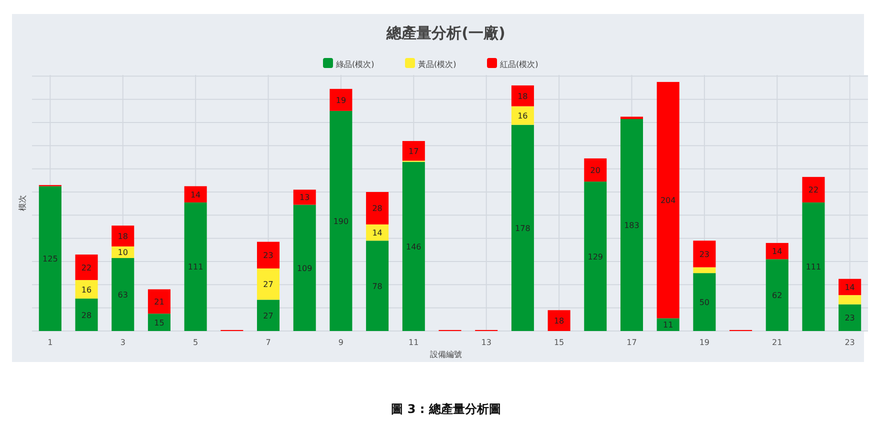 The image size is (892, 428). I want to click on y-axis-title: 模次, so click(22, 203).